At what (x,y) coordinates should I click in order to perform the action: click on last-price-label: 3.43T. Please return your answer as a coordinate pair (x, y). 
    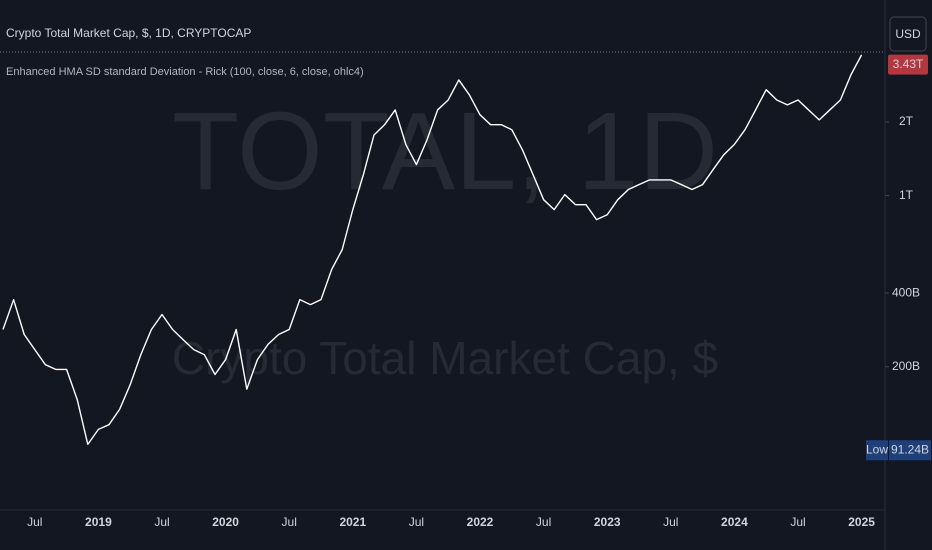
    Looking at the image, I should click on (908, 64).